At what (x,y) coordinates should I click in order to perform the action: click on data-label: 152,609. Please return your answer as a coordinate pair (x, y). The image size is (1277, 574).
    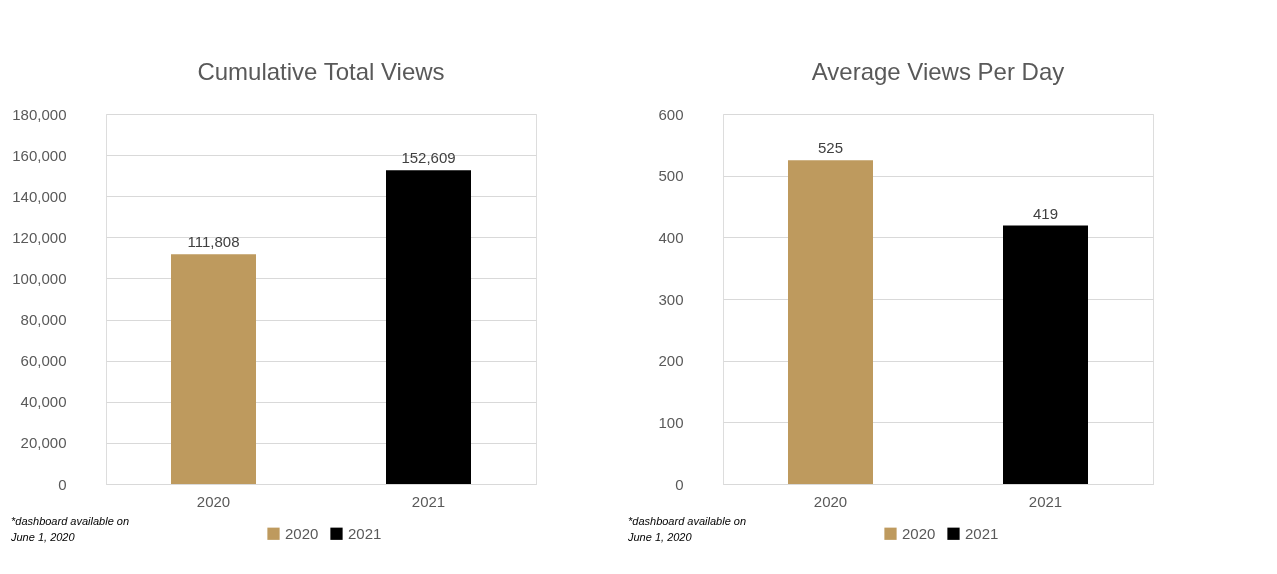
    Looking at the image, I should click on (428, 158).